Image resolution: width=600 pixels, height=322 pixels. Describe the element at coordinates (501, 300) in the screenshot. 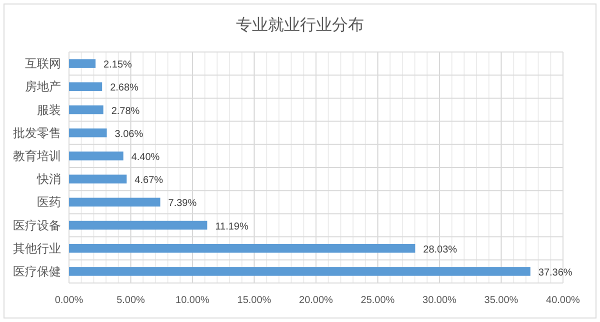

I see `x-tick-label: 35.00%` at that location.